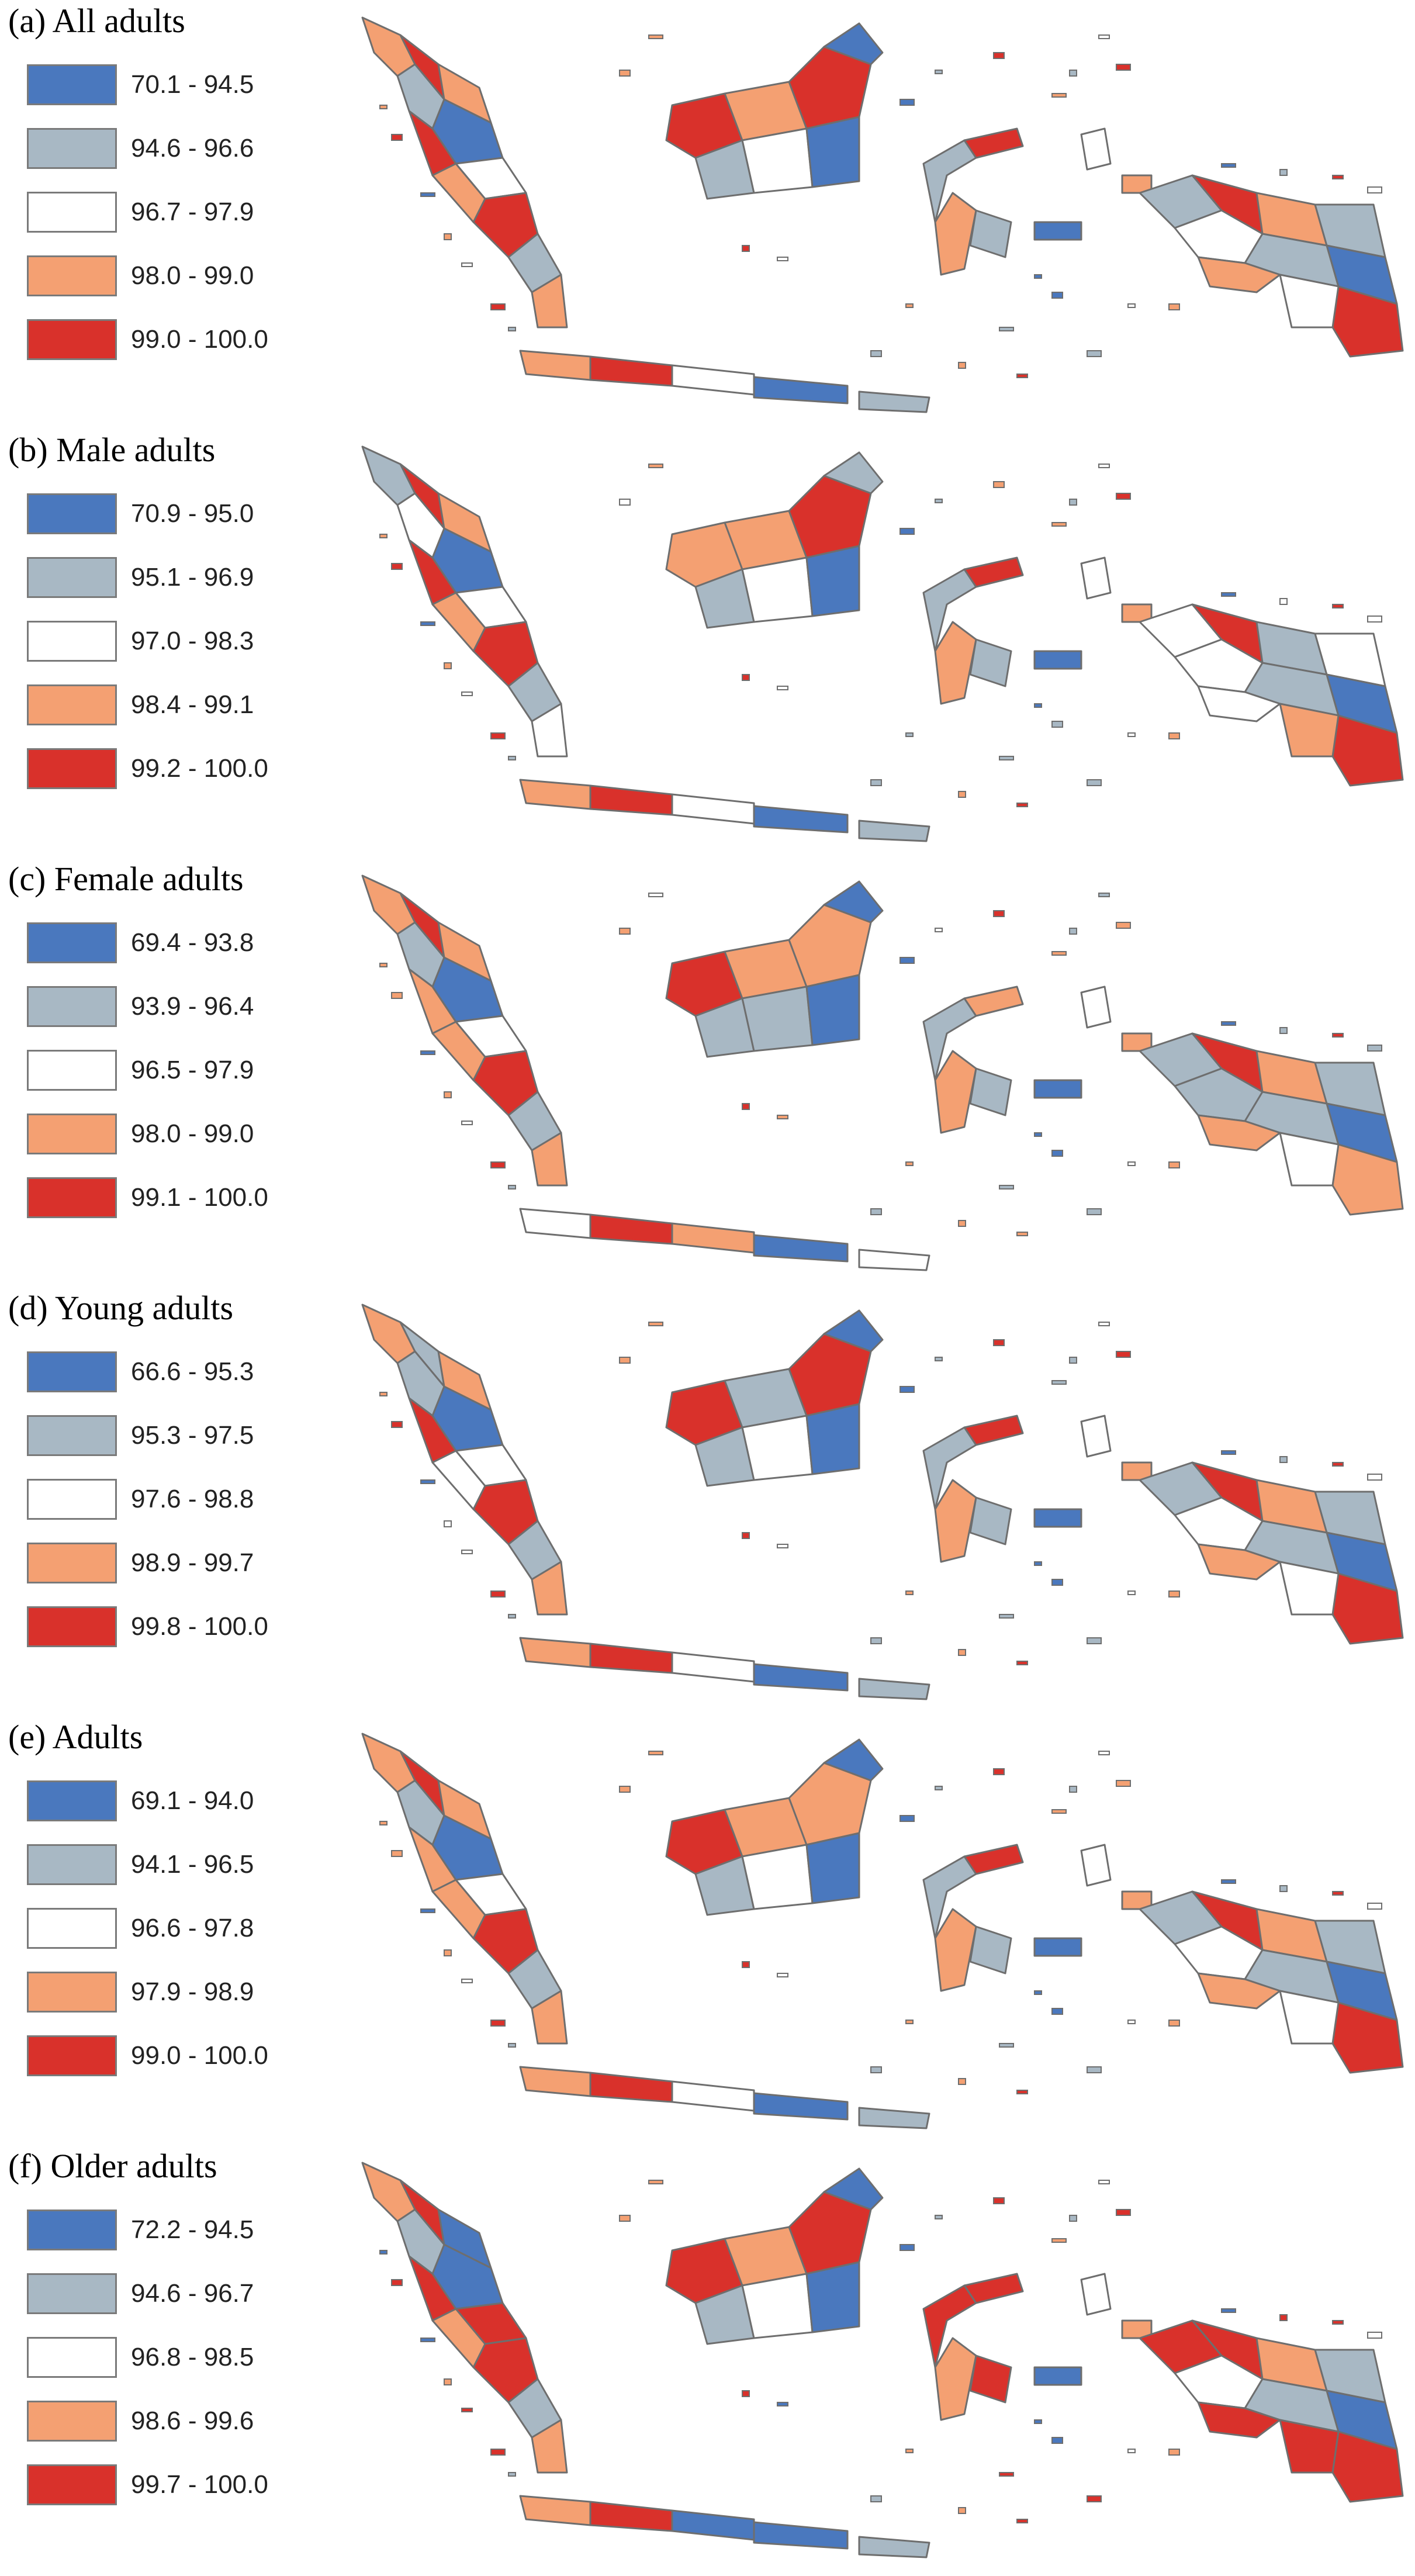 The height and width of the screenshot is (2576, 1415). I want to click on legend-range-label: 66.6 - 95.3, so click(192, 1371).